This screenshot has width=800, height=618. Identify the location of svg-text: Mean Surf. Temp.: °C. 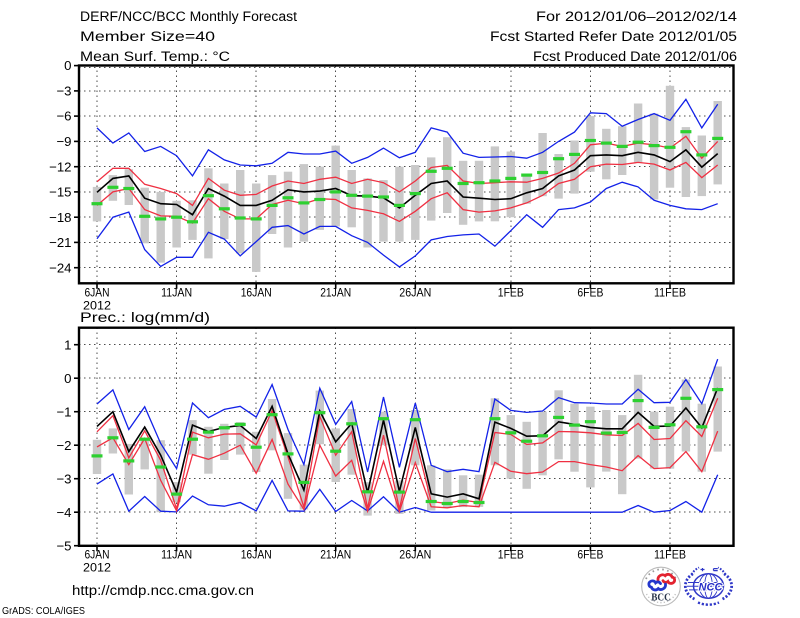
(155, 56).